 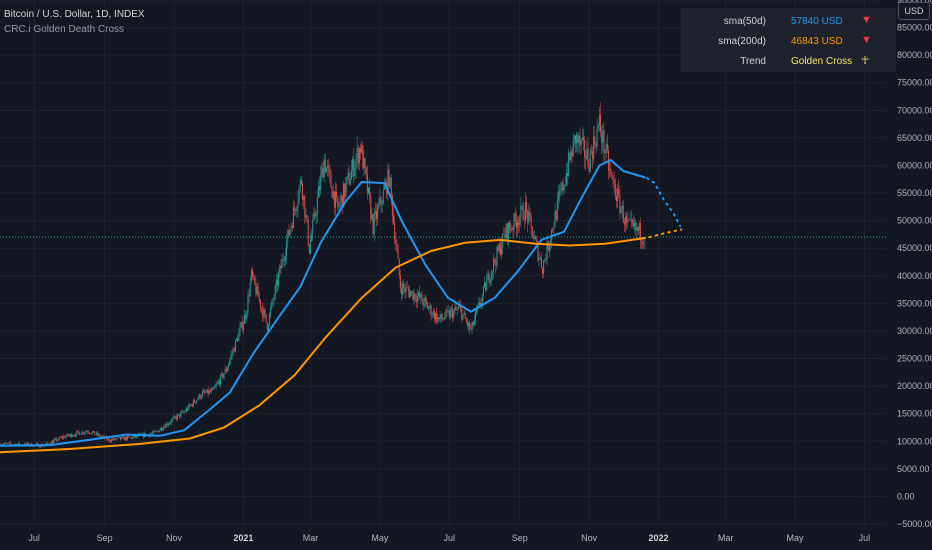 What do you see at coordinates (914, 193) in the screenshot?
I see `y-tick-label: 55000.00` at bounding box center [914, 193].